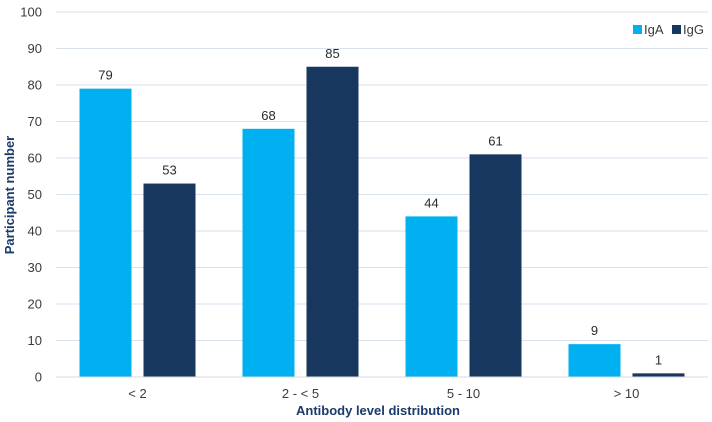  I want to click on legend-label: IgG, so click(693, 29).